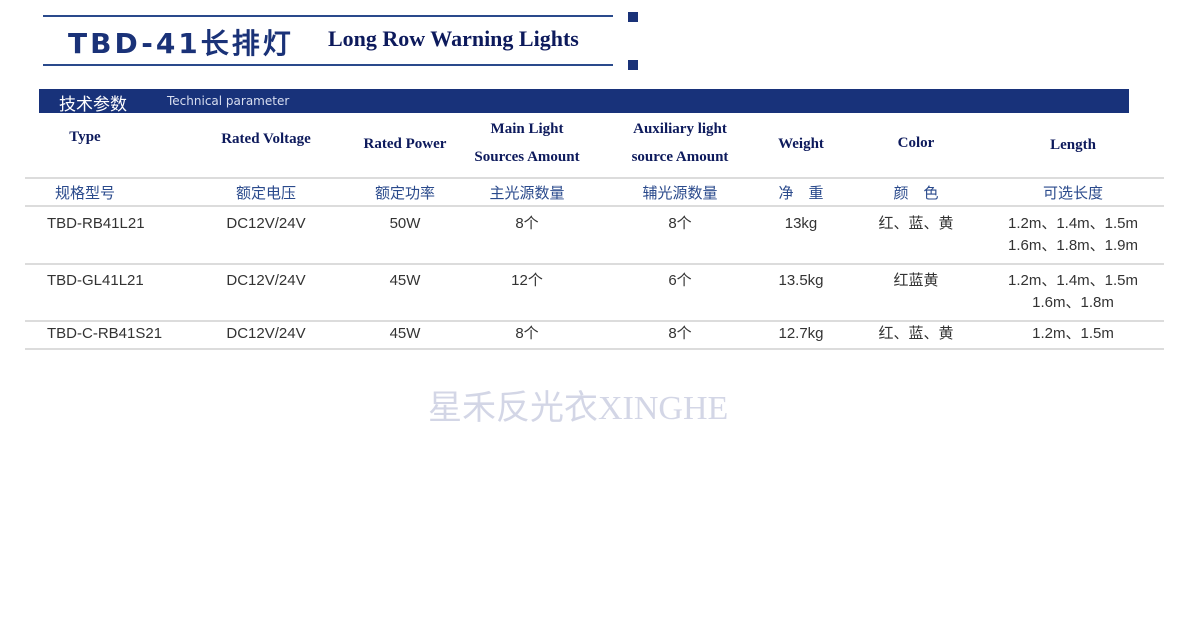 Image resolution: width=1180 pixels, height=631 pixels. I want to click on watermark: 星禾反光衣XINGHE, so click(578, 408).